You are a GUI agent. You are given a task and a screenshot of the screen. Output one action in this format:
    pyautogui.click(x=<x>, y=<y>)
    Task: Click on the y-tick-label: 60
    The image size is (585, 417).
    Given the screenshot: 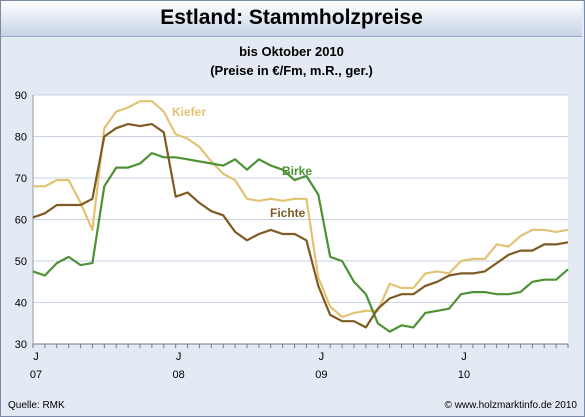 What is the action you would take?
    pyautogui.click(x=21, y=221)
    